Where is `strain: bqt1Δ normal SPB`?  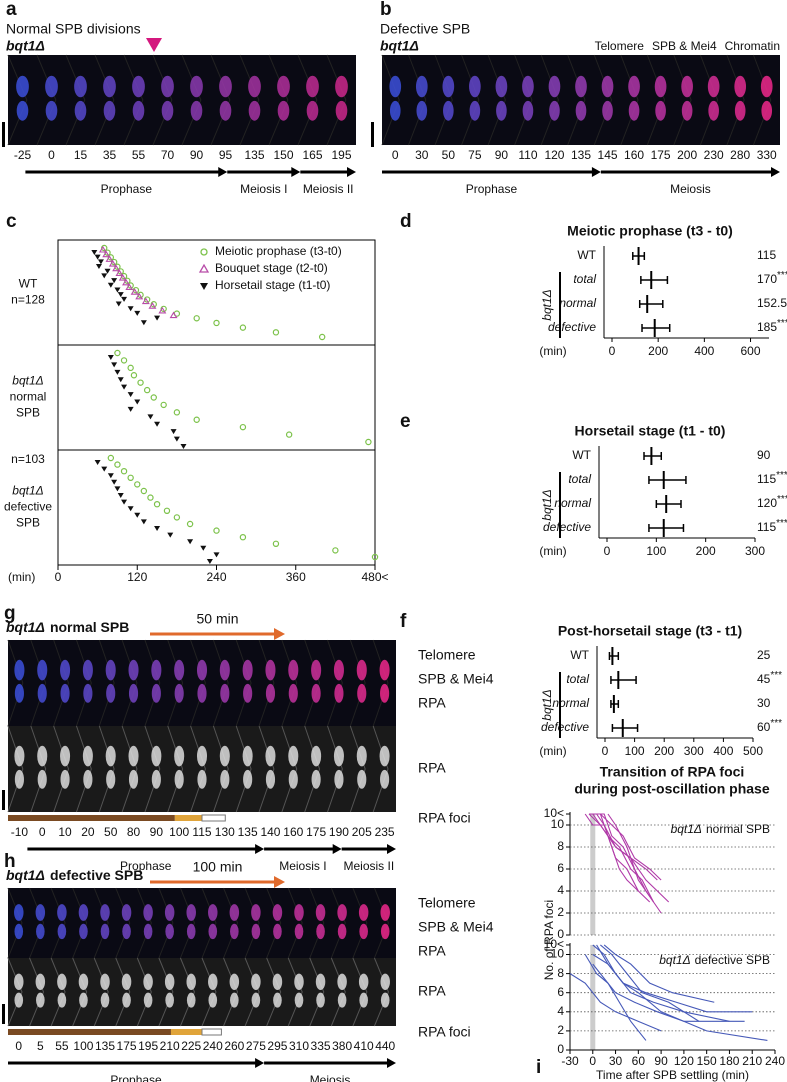 strain: bqt1Δ normal SPB is located at coordinates (67, 627).